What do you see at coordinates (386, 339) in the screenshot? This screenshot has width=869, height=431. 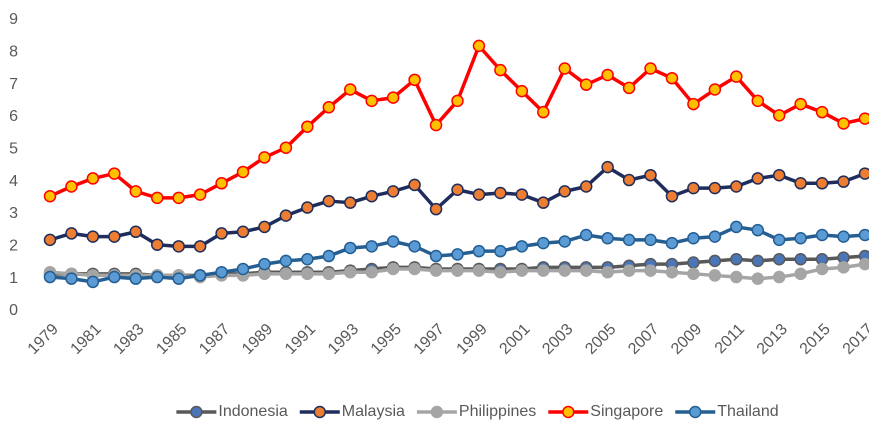 I see `x-tick-label: 1995` at bounding box center [386, 339].